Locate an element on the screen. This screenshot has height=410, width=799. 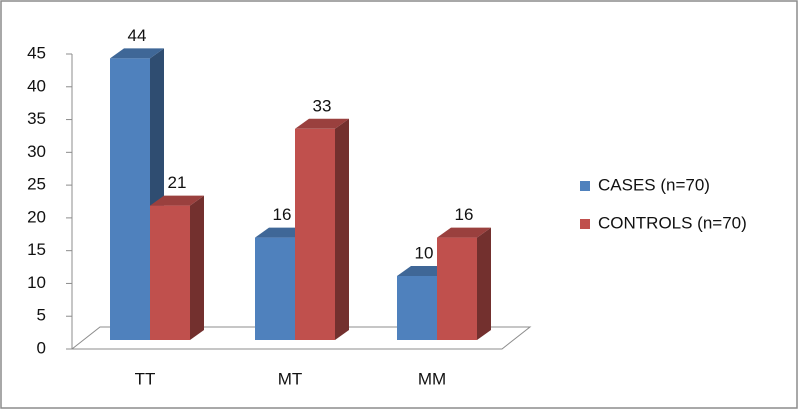
y-tick-label: 30 is located at coordinates (36, 151).